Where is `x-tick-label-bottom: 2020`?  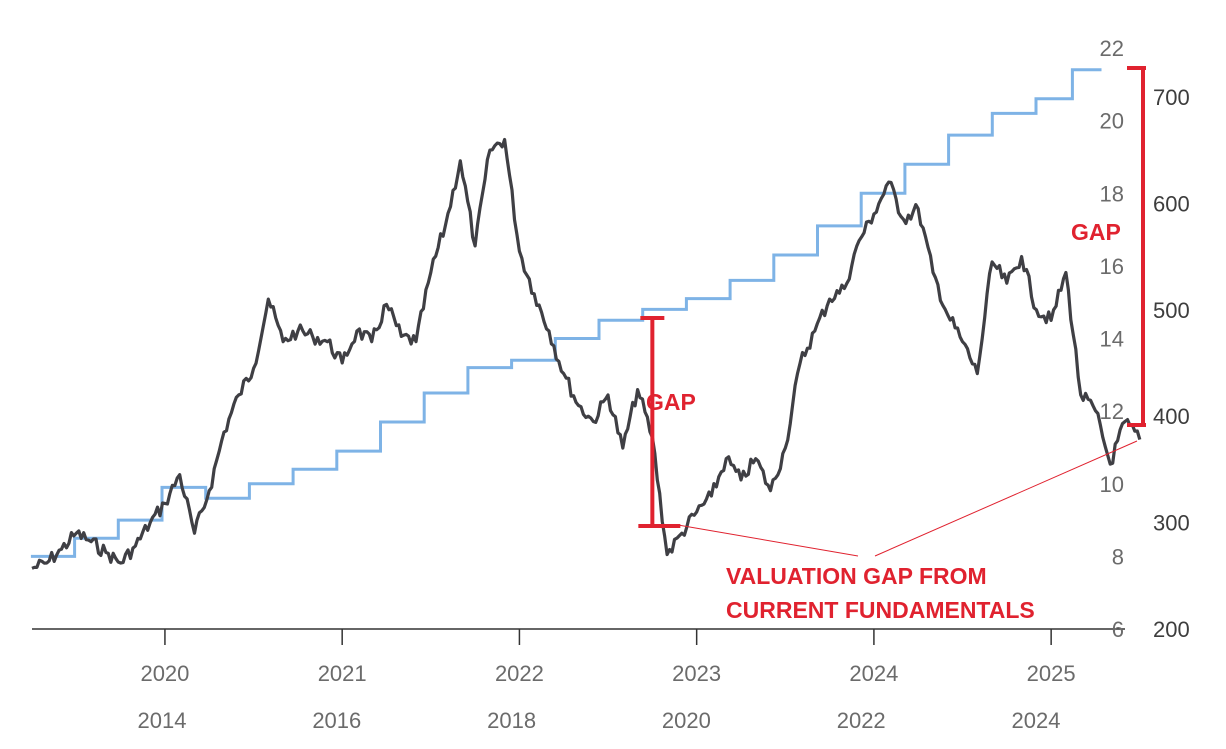
x-tick-label-bottom: 2020 is located at coordinates (686, 720).